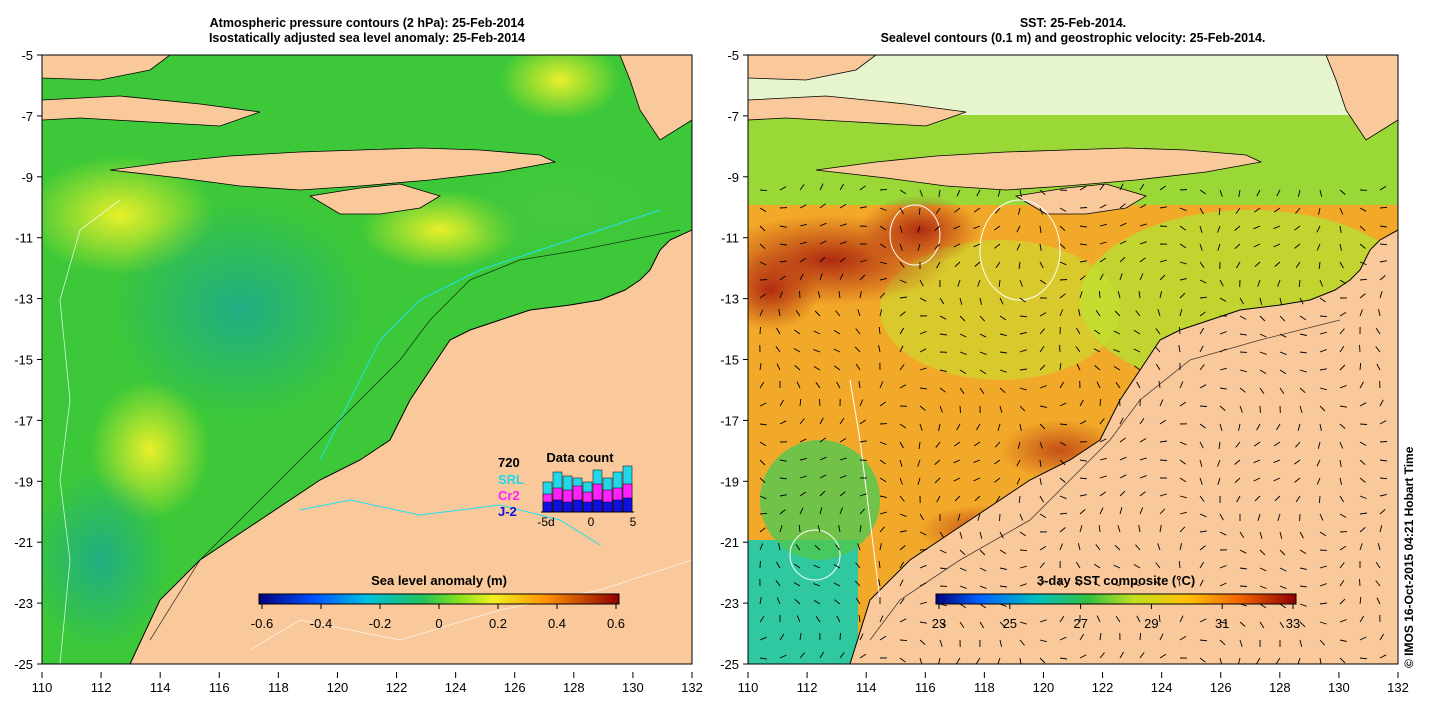  Describe the element at coordinates (733, 116) in the screenshot. I see `lat-label: -7` at that location.